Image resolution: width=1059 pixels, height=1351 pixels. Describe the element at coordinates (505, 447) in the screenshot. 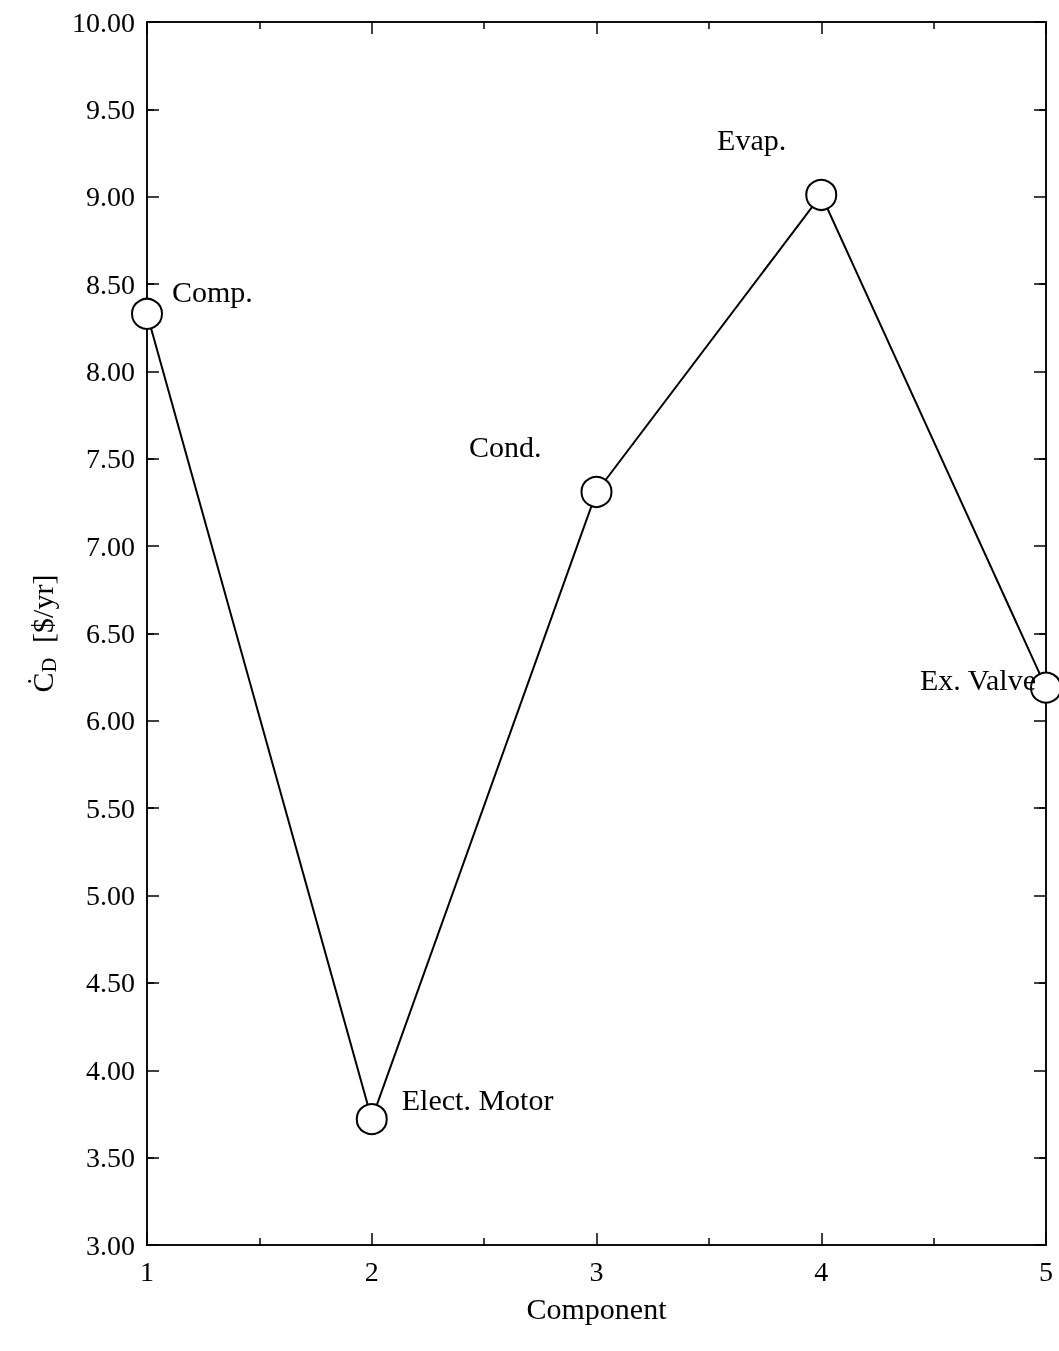

I see `annotation: Cond.` at that location.